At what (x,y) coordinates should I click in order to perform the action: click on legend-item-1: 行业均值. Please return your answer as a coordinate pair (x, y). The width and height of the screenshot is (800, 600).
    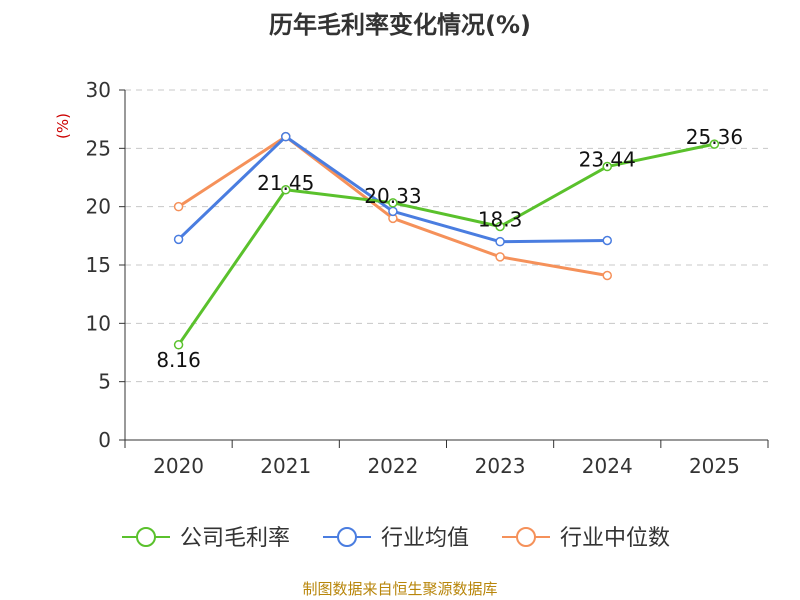
    Looking at the image, I should click on (396, 538).